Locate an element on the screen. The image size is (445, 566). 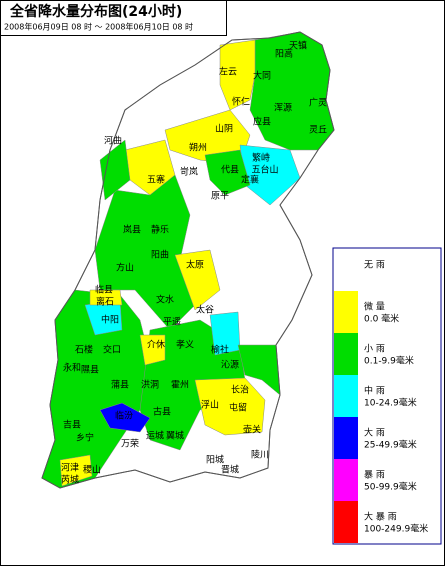
legend-range: 25-49.9毫米 is located at coordinates (390, 445).